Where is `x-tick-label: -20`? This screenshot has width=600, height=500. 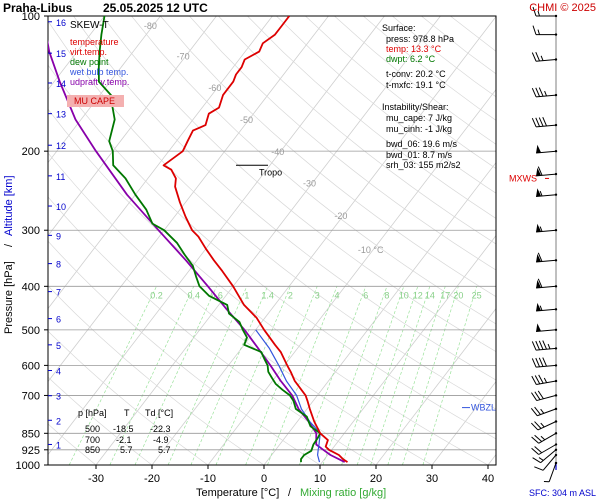 x-tick-label: -20 is located at coordinates (152, 479).